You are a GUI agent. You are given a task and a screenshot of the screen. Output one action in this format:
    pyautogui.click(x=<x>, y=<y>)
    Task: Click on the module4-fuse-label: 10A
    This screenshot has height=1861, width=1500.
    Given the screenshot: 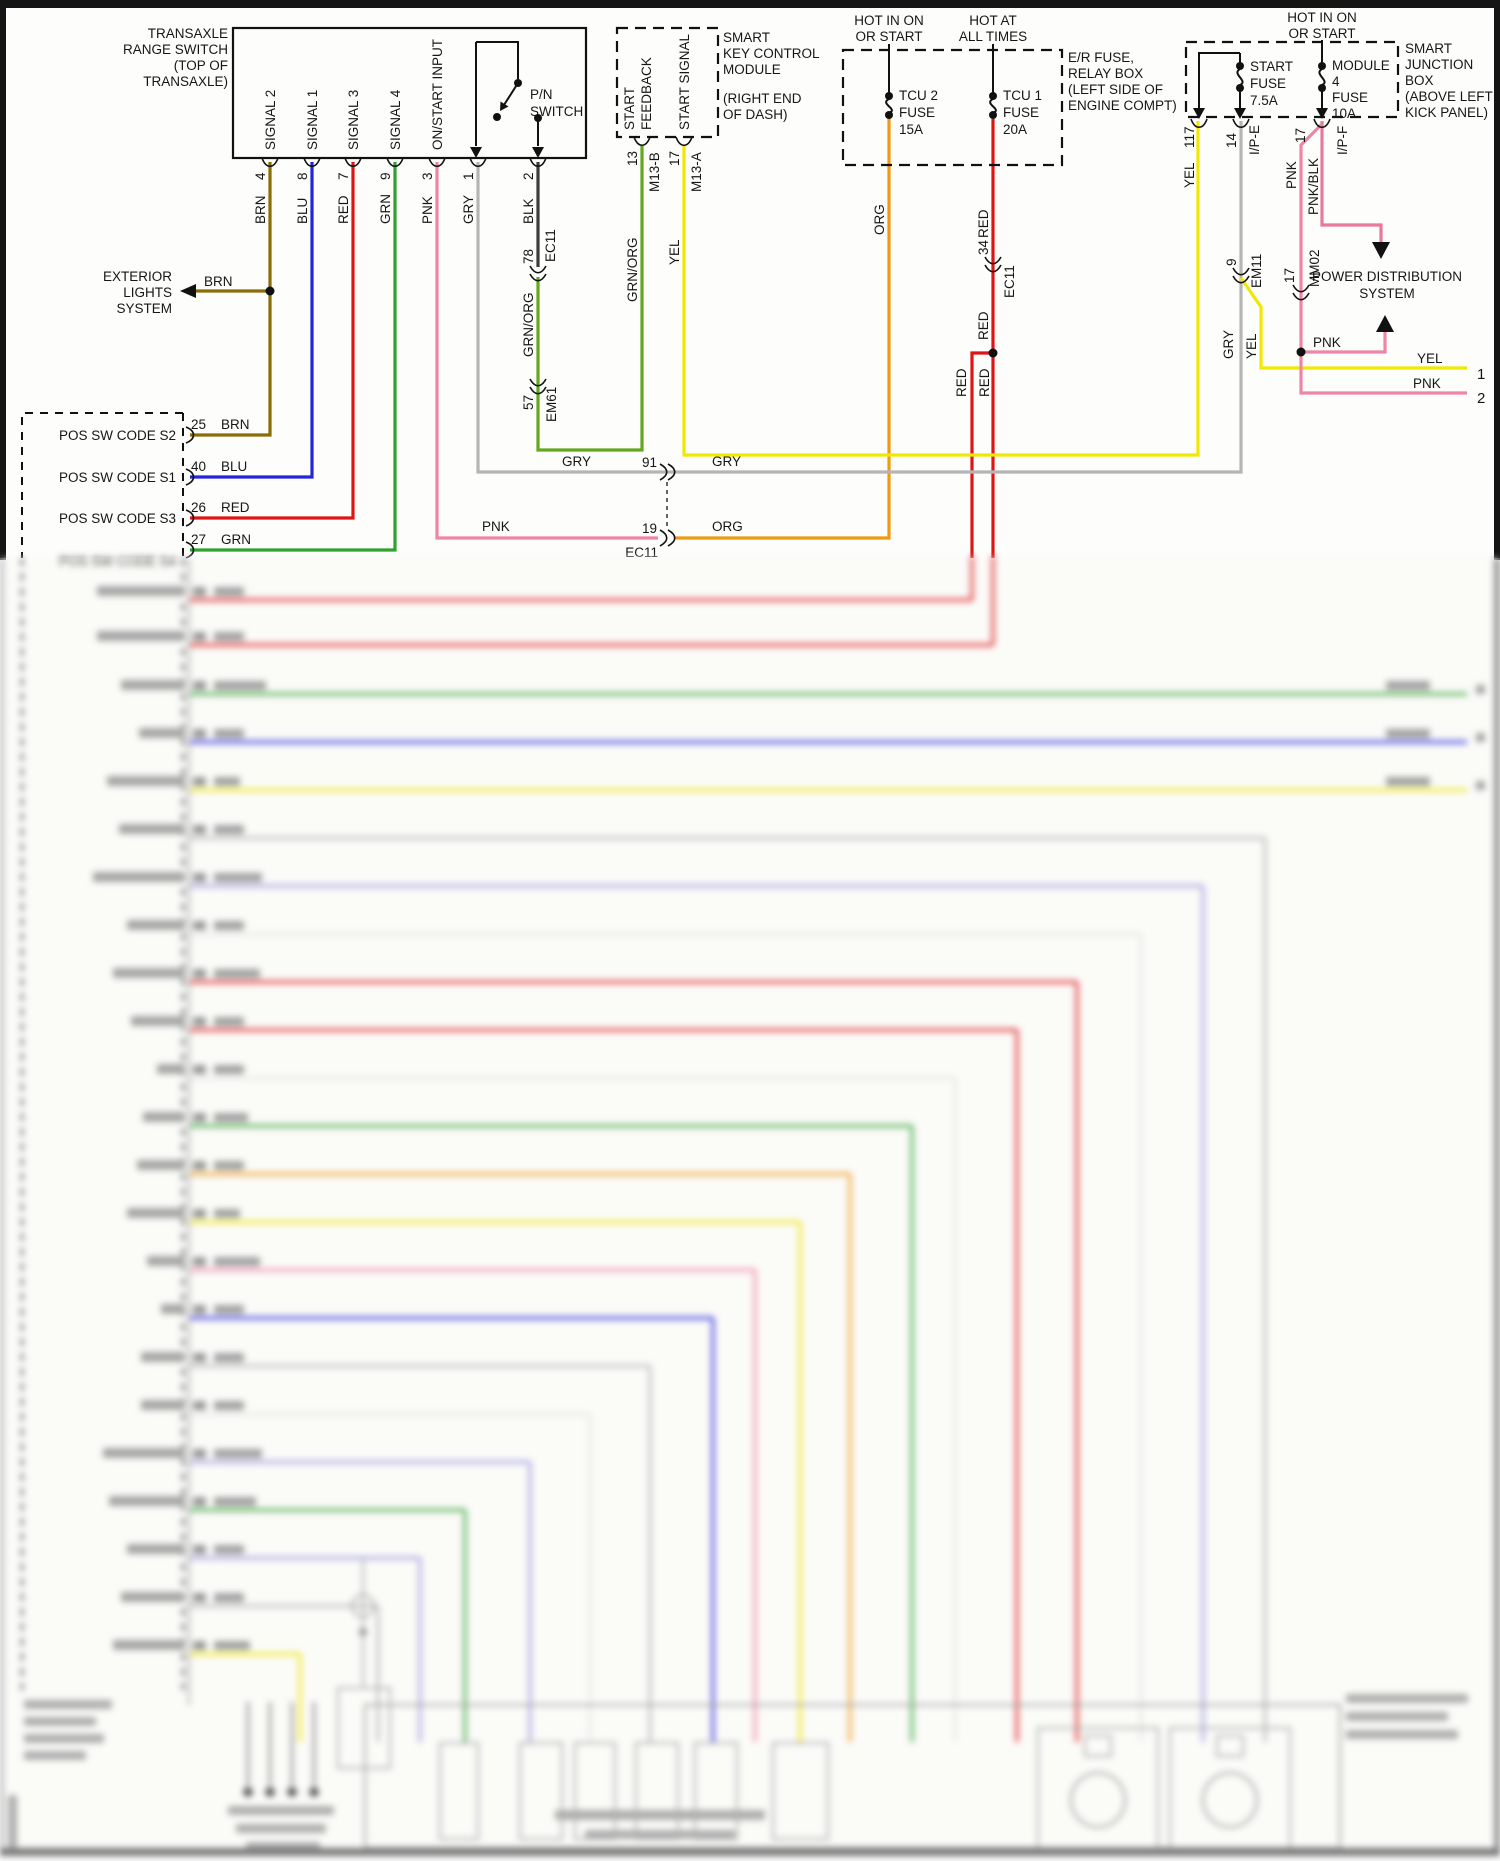 What is the action you would take?
    pyautogui.click(x=1344, y=113)
    